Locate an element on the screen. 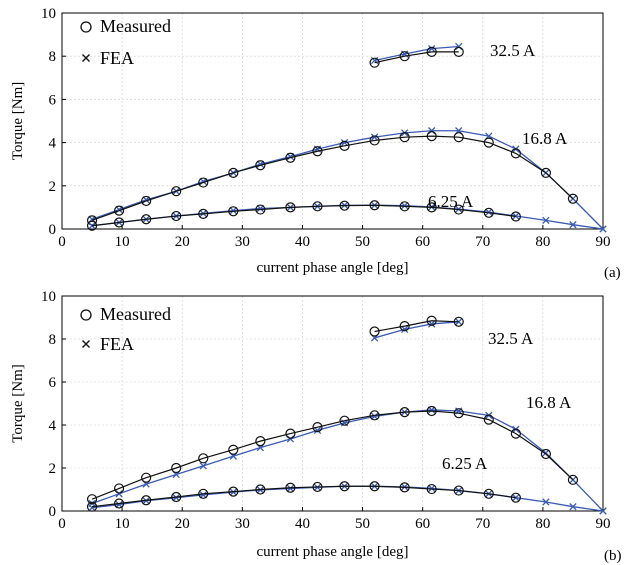 Image resolution: width=640 pixels, height=565 pixels. panel-label: (a) is located at coordinates (612, 273).